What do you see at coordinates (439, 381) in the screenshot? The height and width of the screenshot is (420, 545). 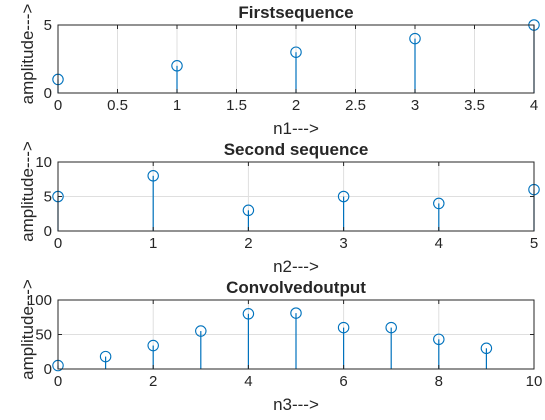 I see `x-tick-label: 8` at bounding box center [439, 381].